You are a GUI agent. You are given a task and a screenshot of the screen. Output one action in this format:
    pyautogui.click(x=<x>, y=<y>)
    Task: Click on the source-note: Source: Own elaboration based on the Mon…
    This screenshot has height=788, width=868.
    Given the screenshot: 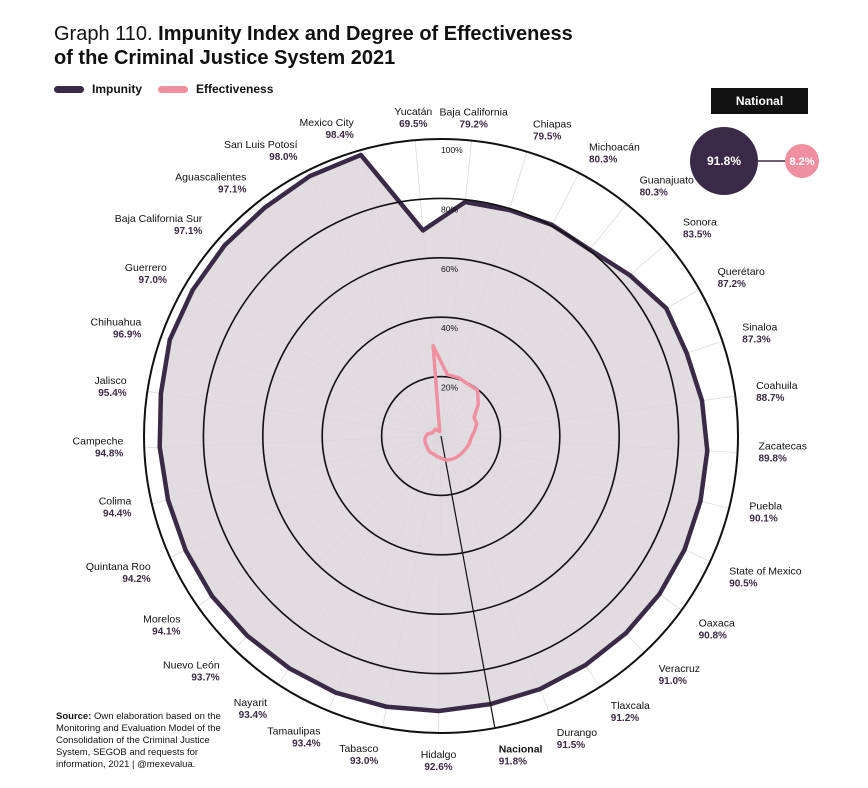 What is the action you would take?
    pyautogui.click(x=146, y=741)
    